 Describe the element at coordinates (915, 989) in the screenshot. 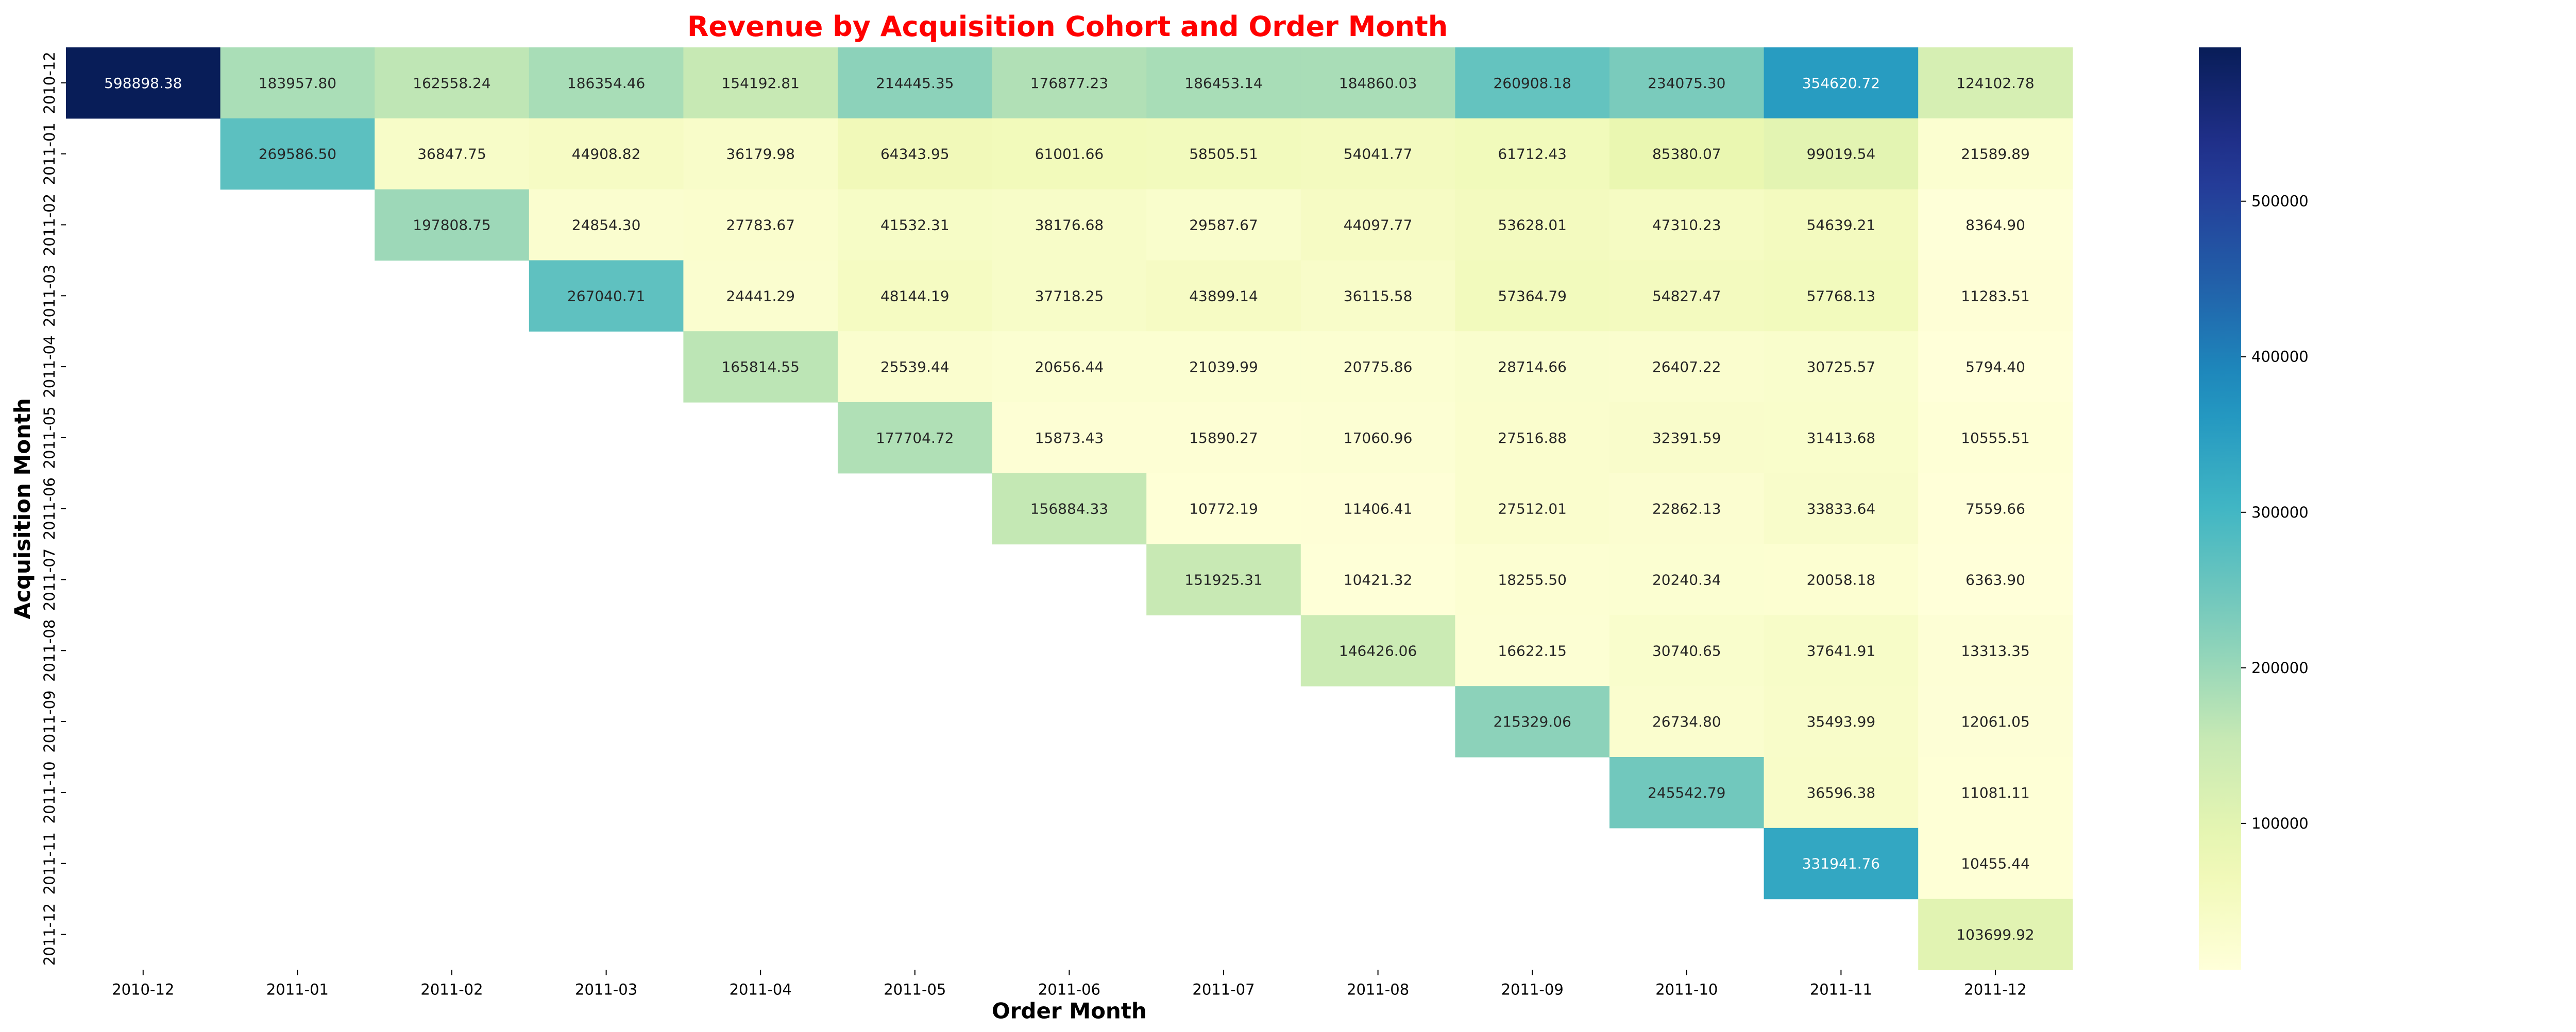

I see `x-tick-label: 2011-05` at that location.